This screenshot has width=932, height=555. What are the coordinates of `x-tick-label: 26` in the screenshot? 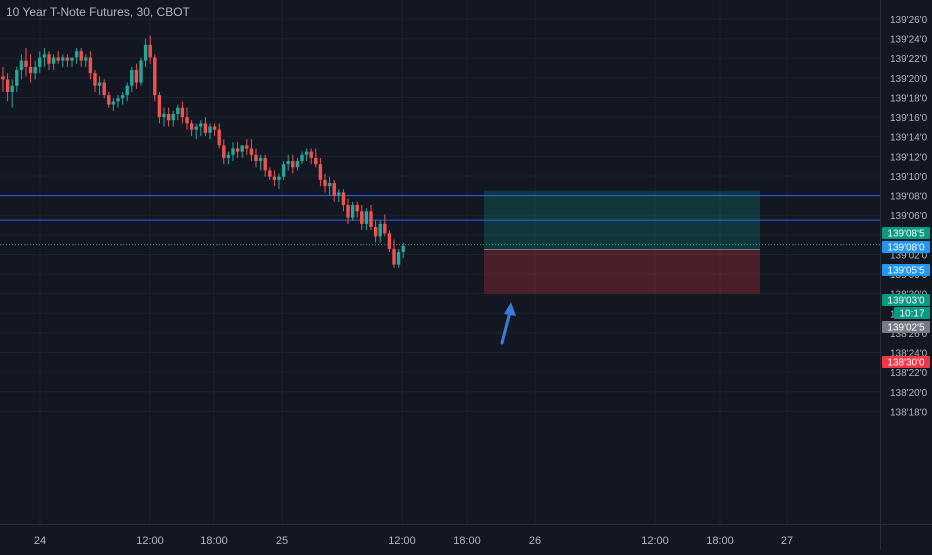 It's located at (535, 541).